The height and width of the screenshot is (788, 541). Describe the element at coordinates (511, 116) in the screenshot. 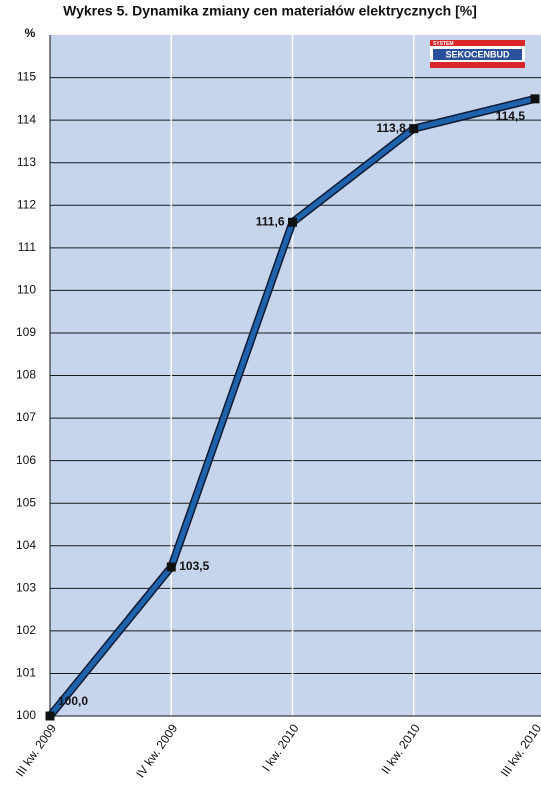

I see `value-label: 114,5` at that location.